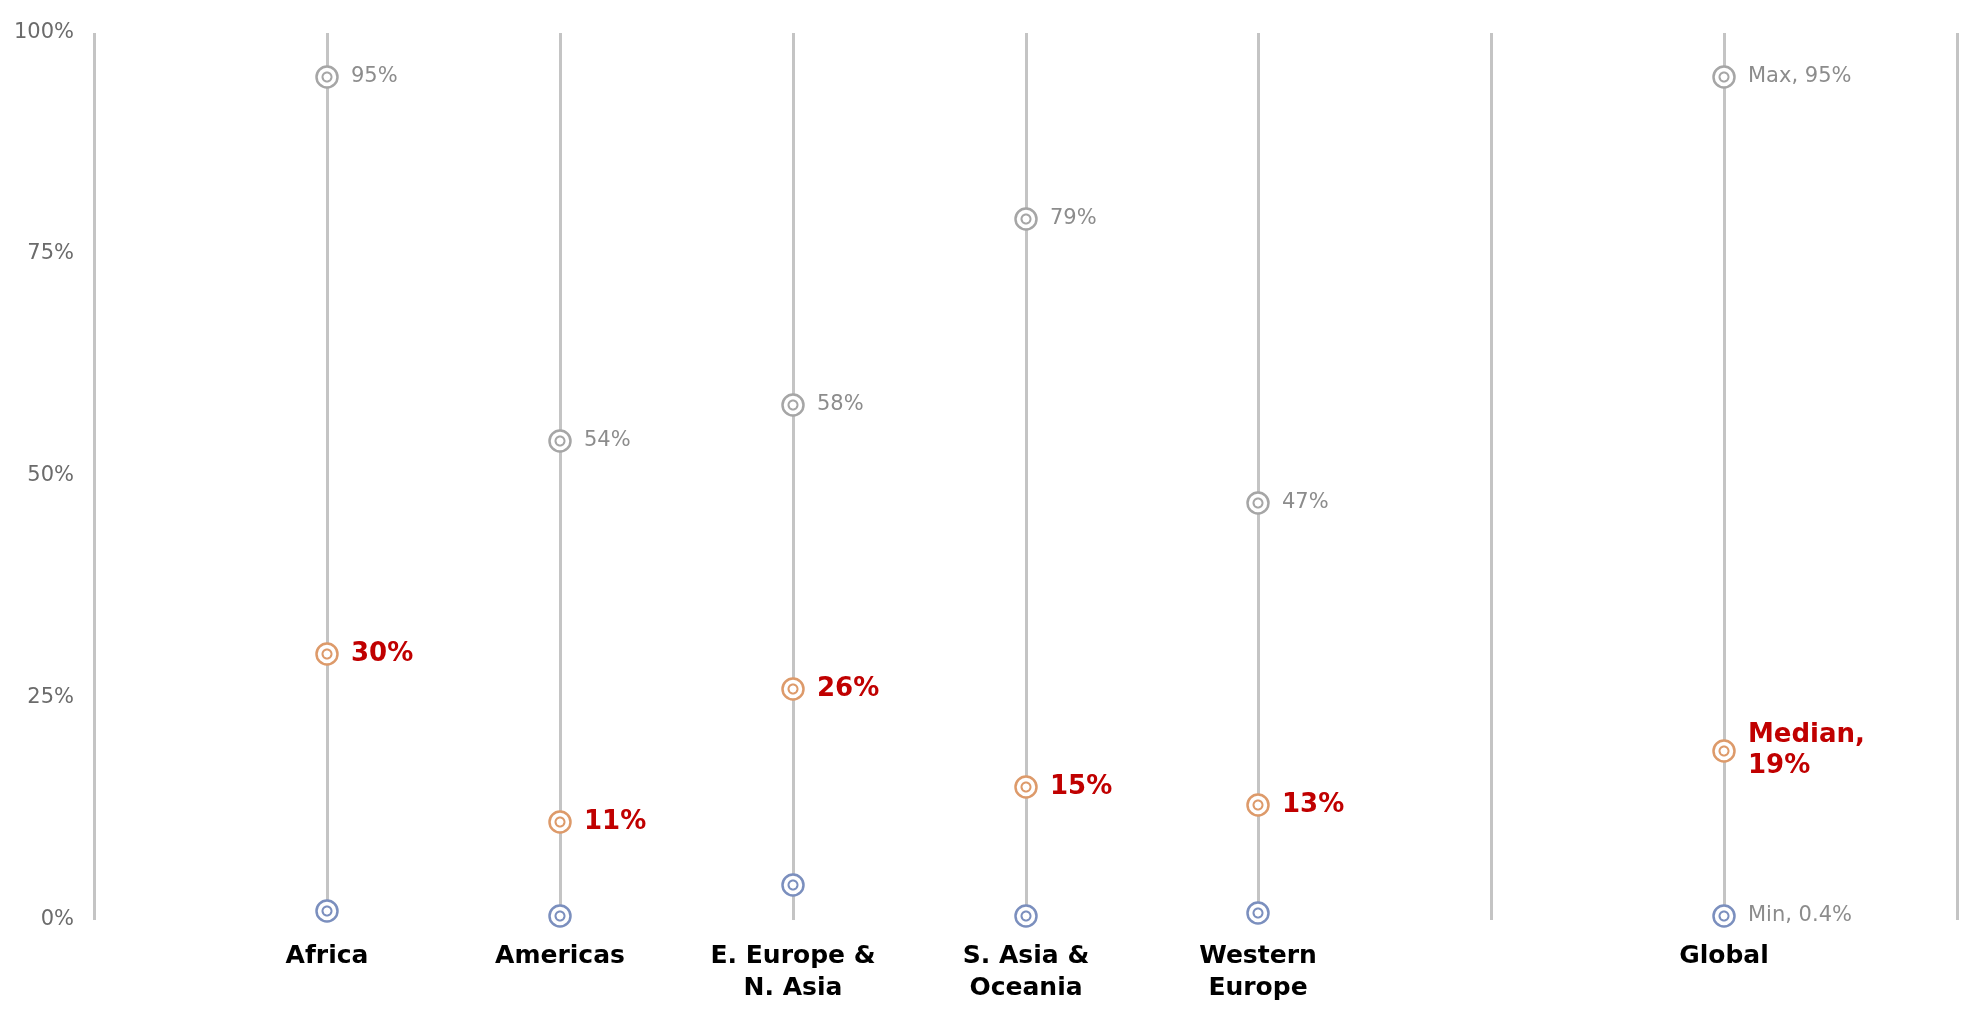 This screenshot has height=1014, width=1970. What do you see at coordinates (848, 686) in the screenshot?
I see `data-label: 26%` at bounding box center [848, 686].